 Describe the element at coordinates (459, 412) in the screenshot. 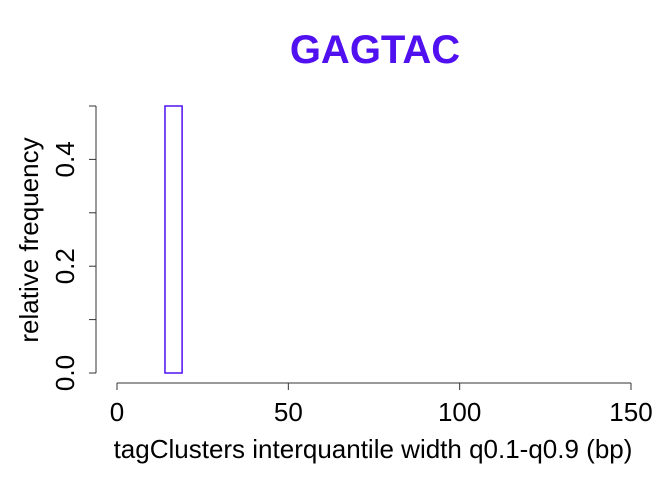

I see `x-tick-label: 100` at that location.